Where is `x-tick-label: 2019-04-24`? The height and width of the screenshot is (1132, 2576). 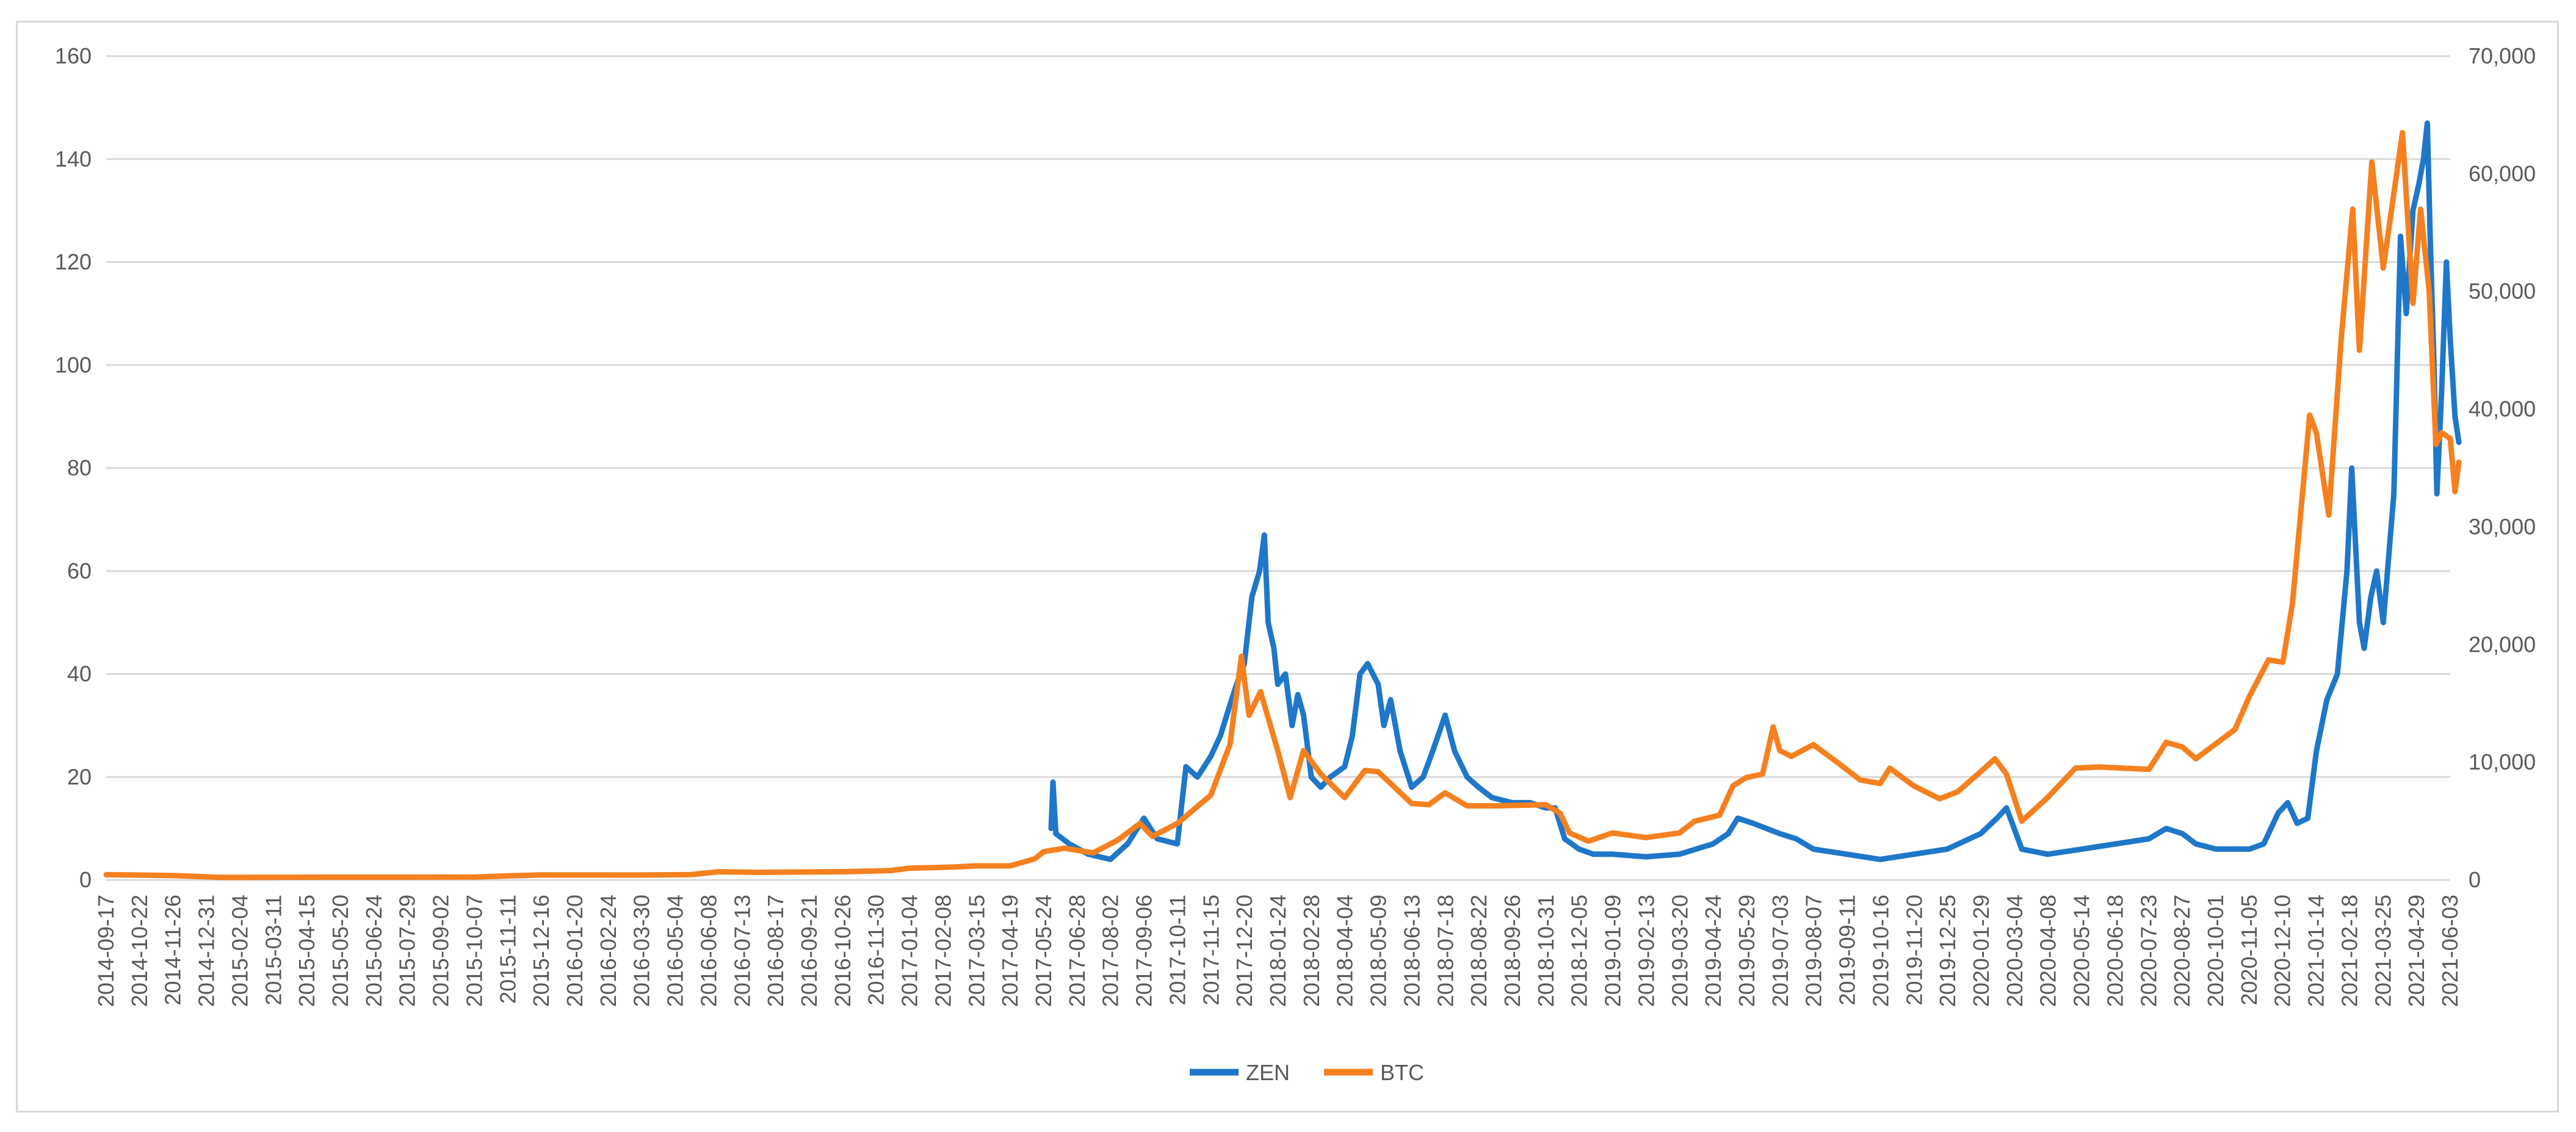
x-tick-label: 2019-04-24 is located at coordinates (1713, 951).